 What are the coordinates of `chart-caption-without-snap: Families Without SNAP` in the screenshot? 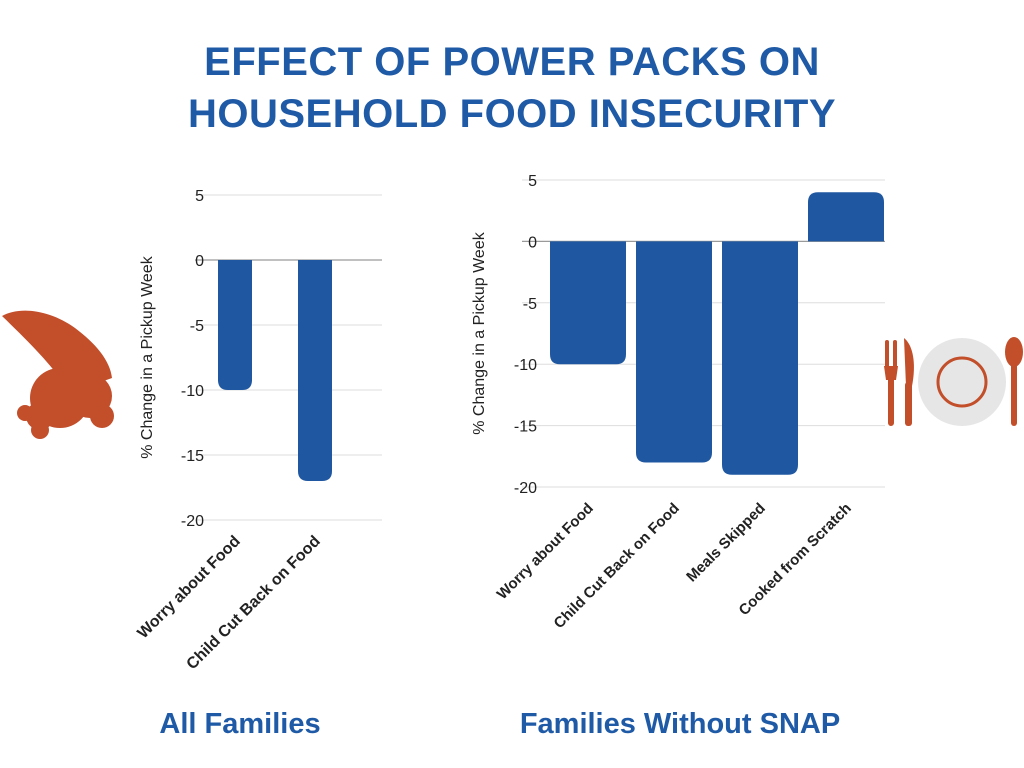 It's located at (680, 724).